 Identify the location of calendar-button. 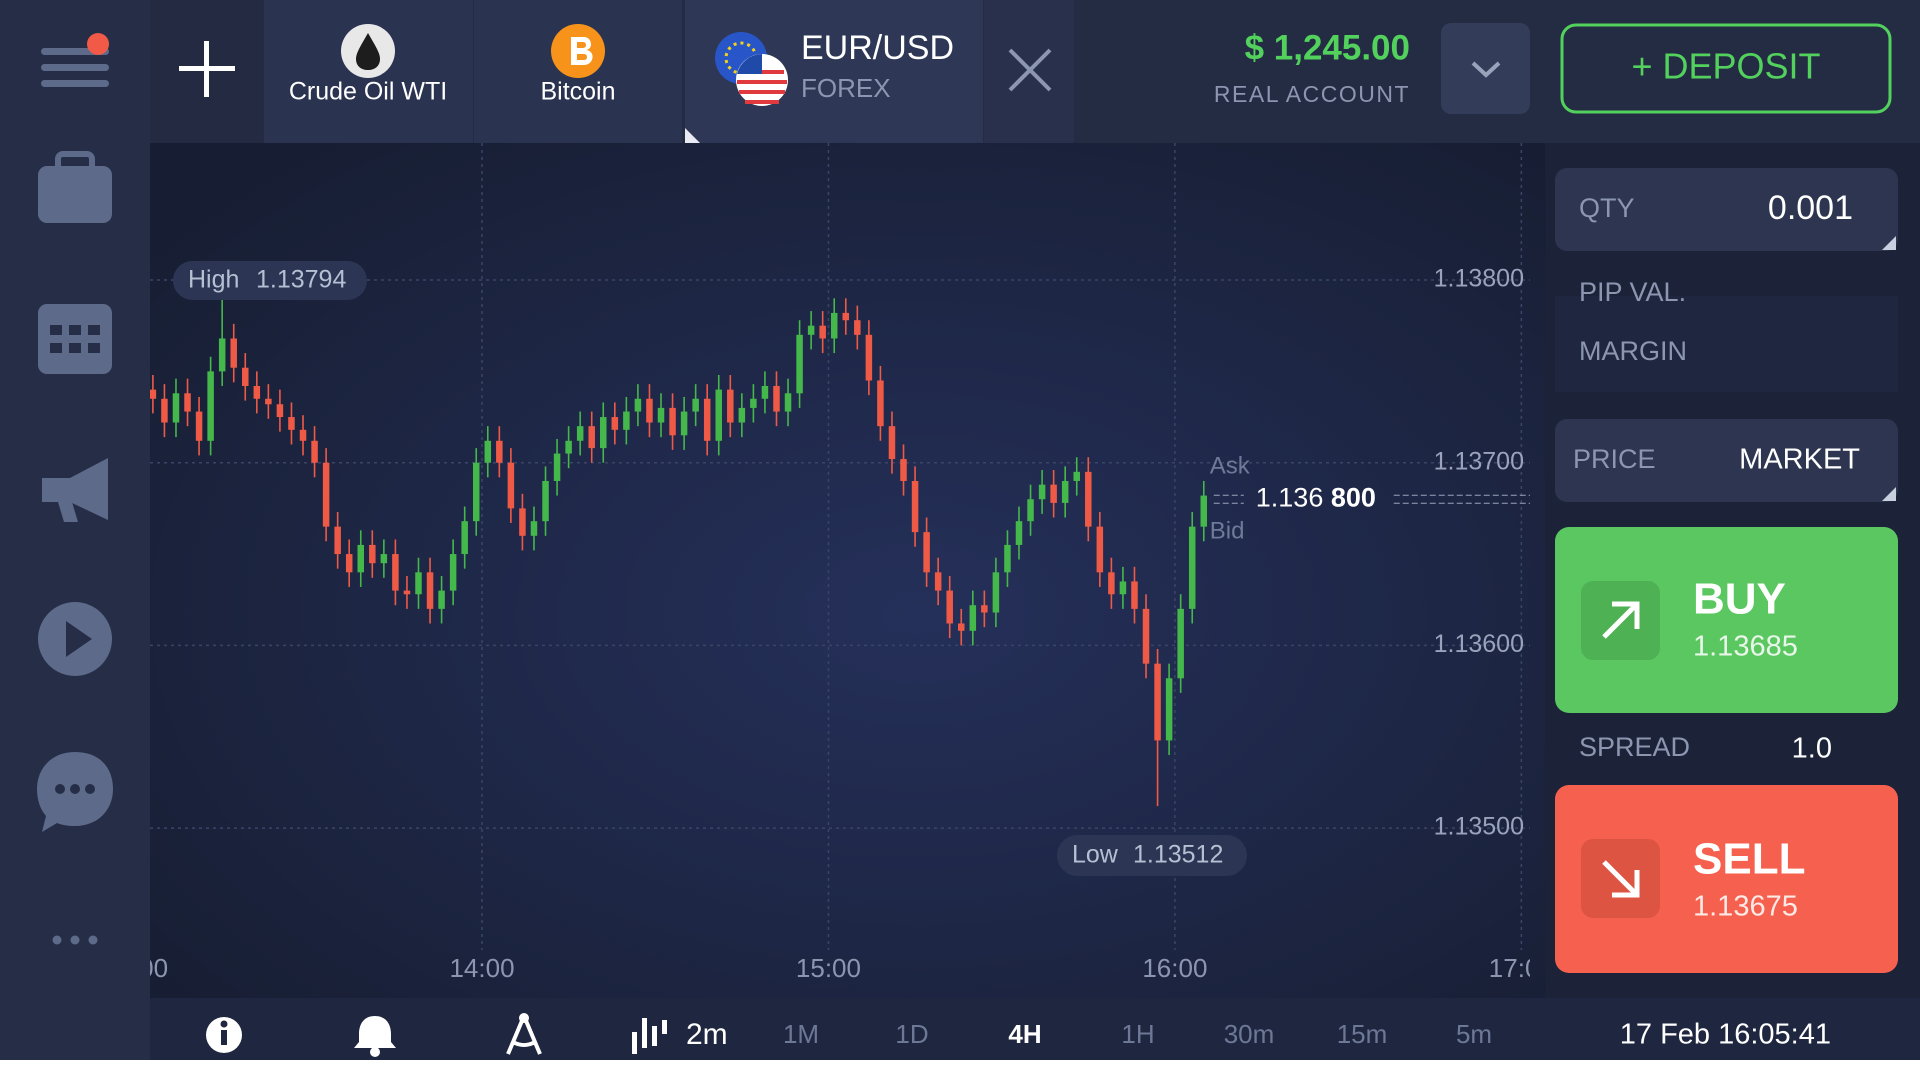
(75, 339).